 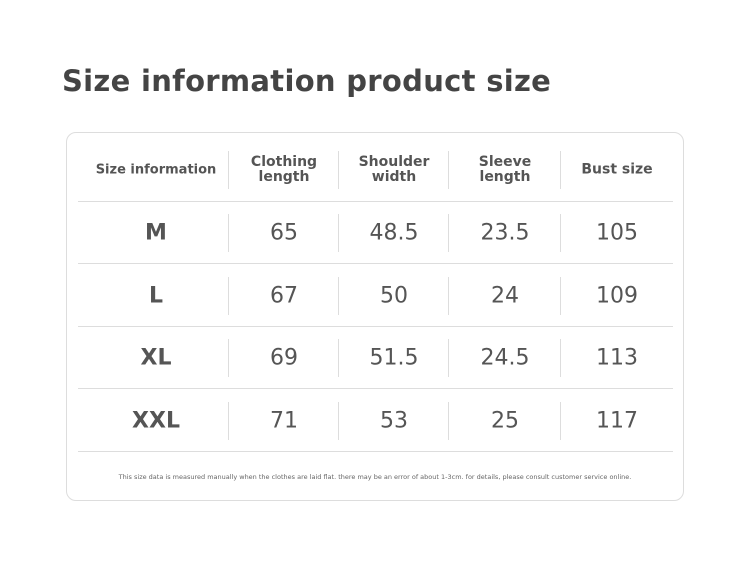 What do you see at coordinates (284, 296) in the screenshot?
I see `size-value: 67` at bounding box center [284, 296].